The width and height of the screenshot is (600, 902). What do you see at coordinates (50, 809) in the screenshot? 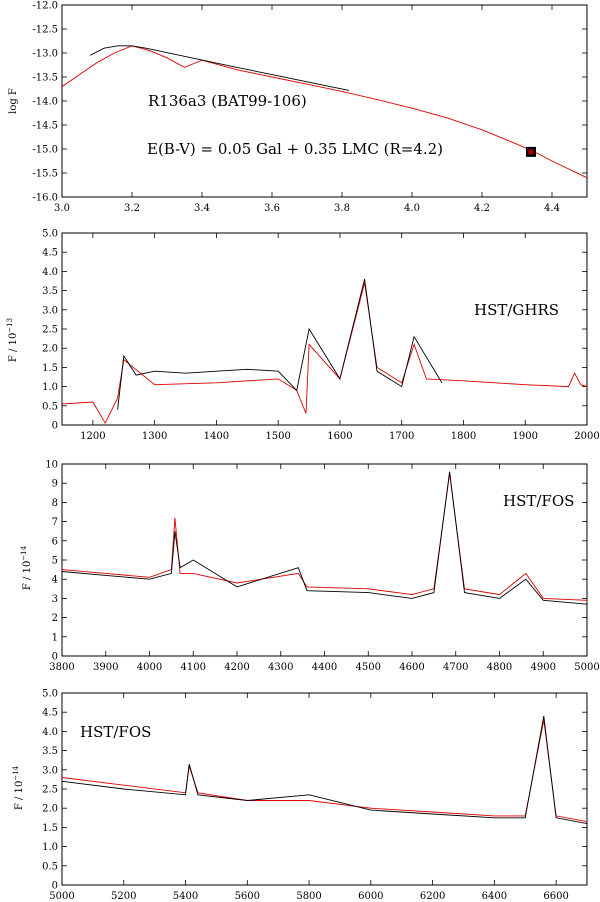
I see `fos-red-y-tick-label: 2.0` at bounding box center [50, 809].